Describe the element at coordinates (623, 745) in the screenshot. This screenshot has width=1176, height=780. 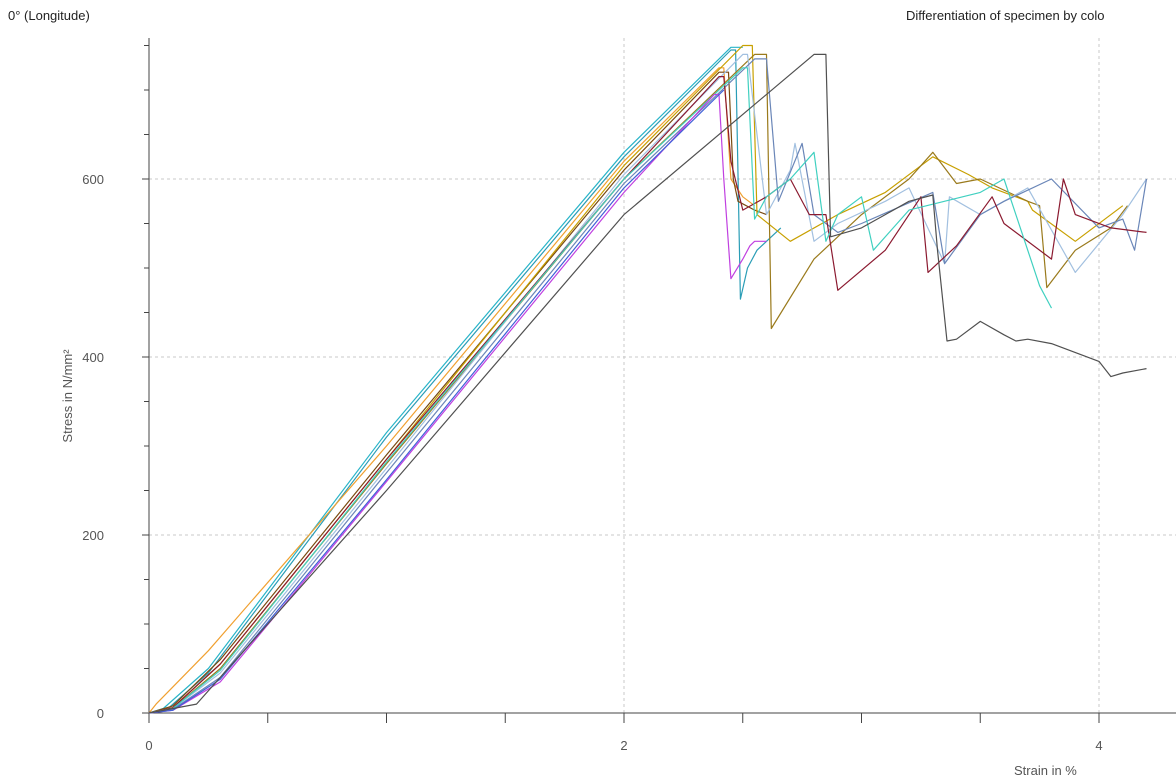
I see `x-tick-label: 2` at that location.